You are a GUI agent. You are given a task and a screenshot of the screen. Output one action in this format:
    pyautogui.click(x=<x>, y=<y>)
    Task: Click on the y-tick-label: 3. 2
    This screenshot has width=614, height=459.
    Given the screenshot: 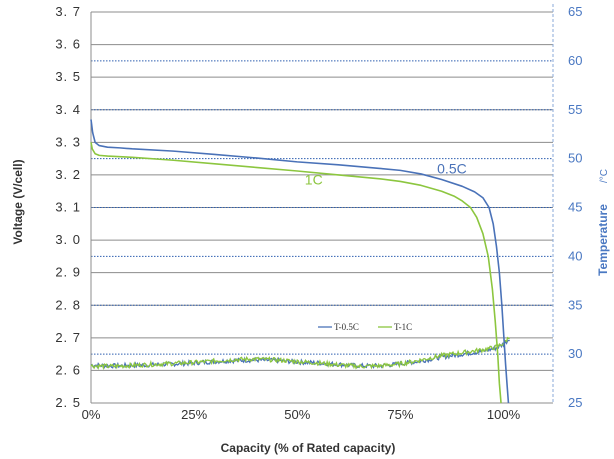 What is the action you would take?
    pyautogui.click(x=68, y=174)
    